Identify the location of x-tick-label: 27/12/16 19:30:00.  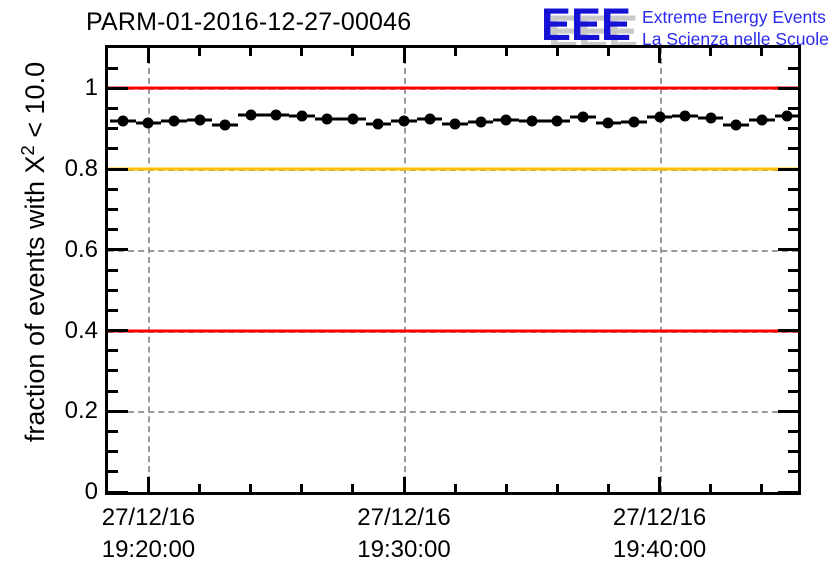
(404, 533).